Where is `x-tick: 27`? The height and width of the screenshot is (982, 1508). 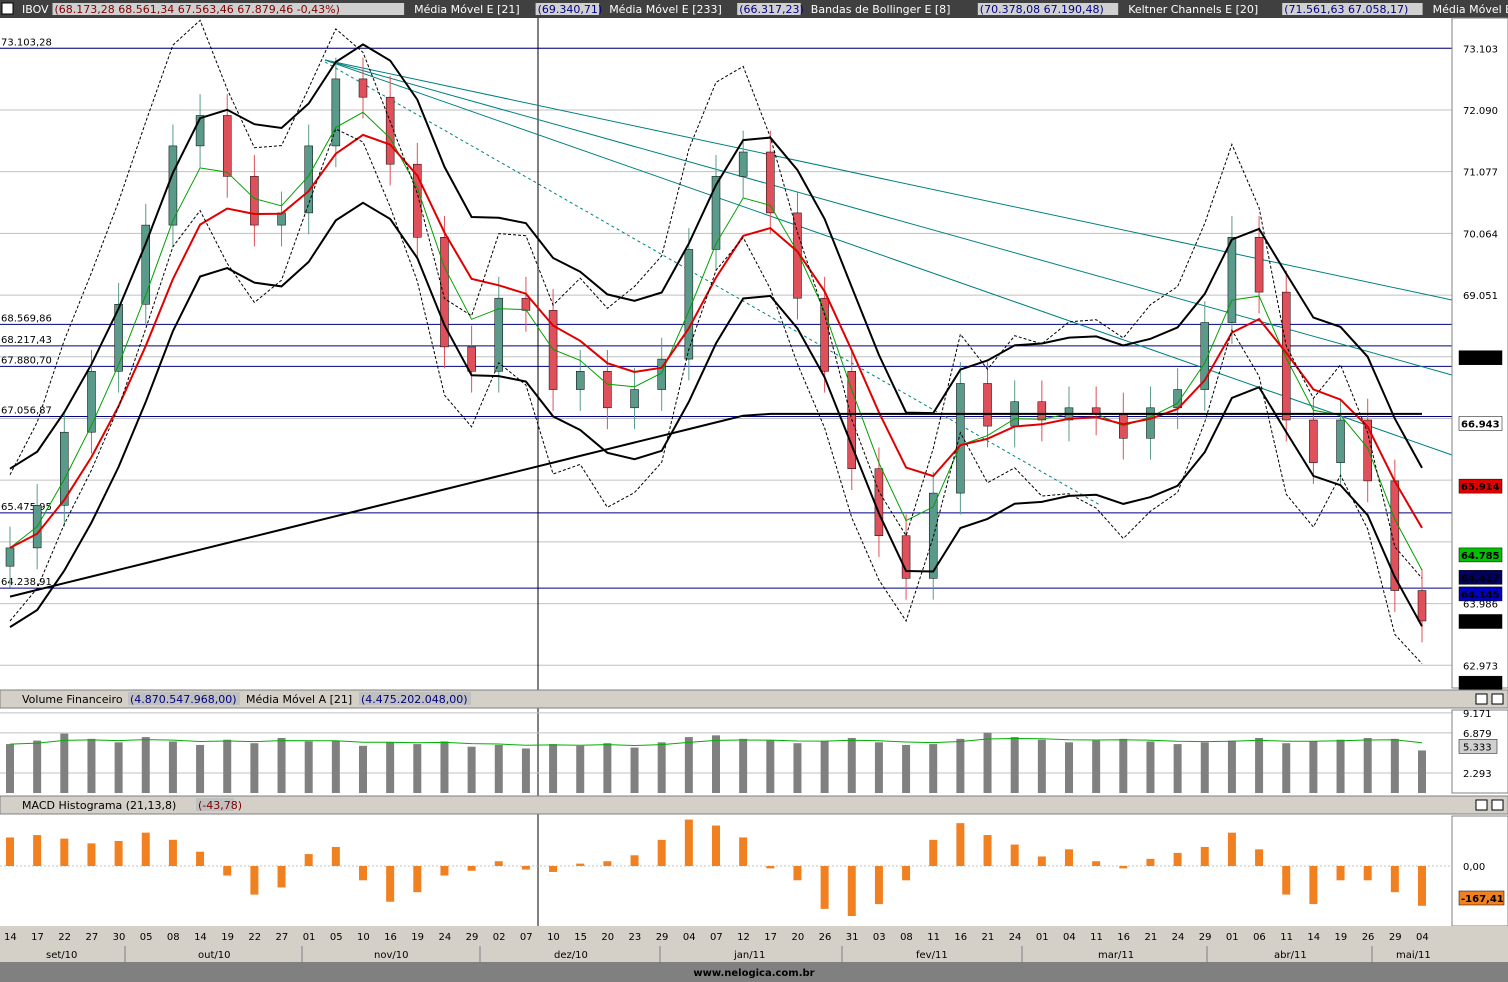
x-tick: 27 is located at coordinates (282, 937).